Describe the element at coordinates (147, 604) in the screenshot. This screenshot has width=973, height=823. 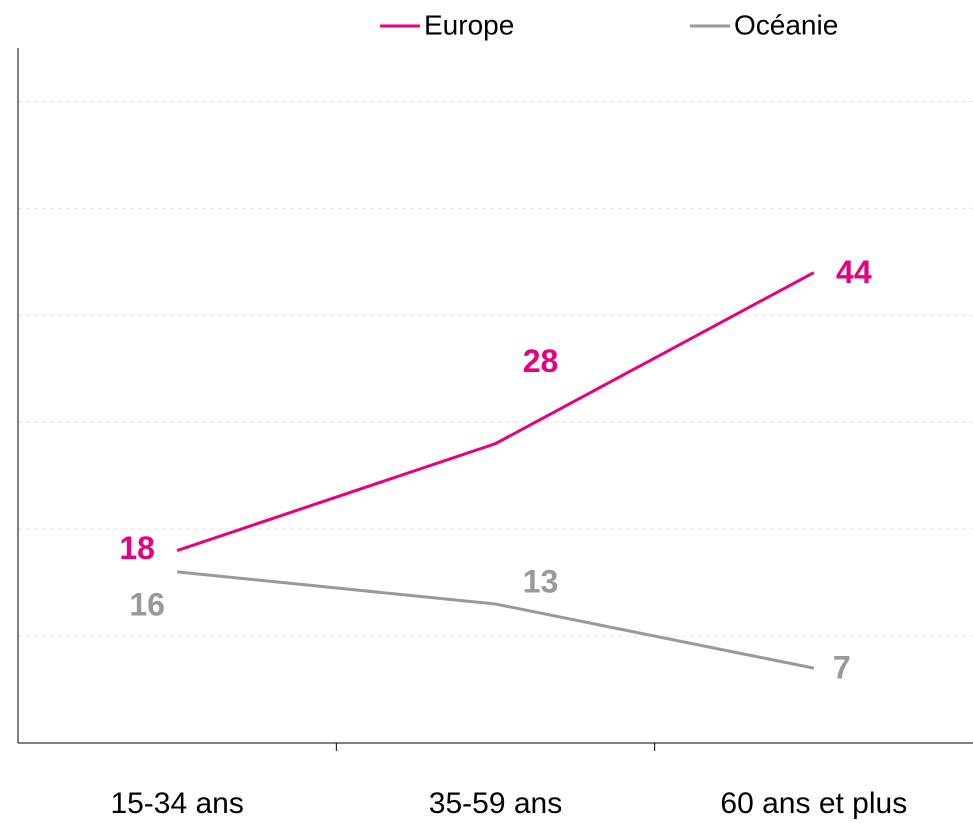
I see `data-label: 16` at that location.